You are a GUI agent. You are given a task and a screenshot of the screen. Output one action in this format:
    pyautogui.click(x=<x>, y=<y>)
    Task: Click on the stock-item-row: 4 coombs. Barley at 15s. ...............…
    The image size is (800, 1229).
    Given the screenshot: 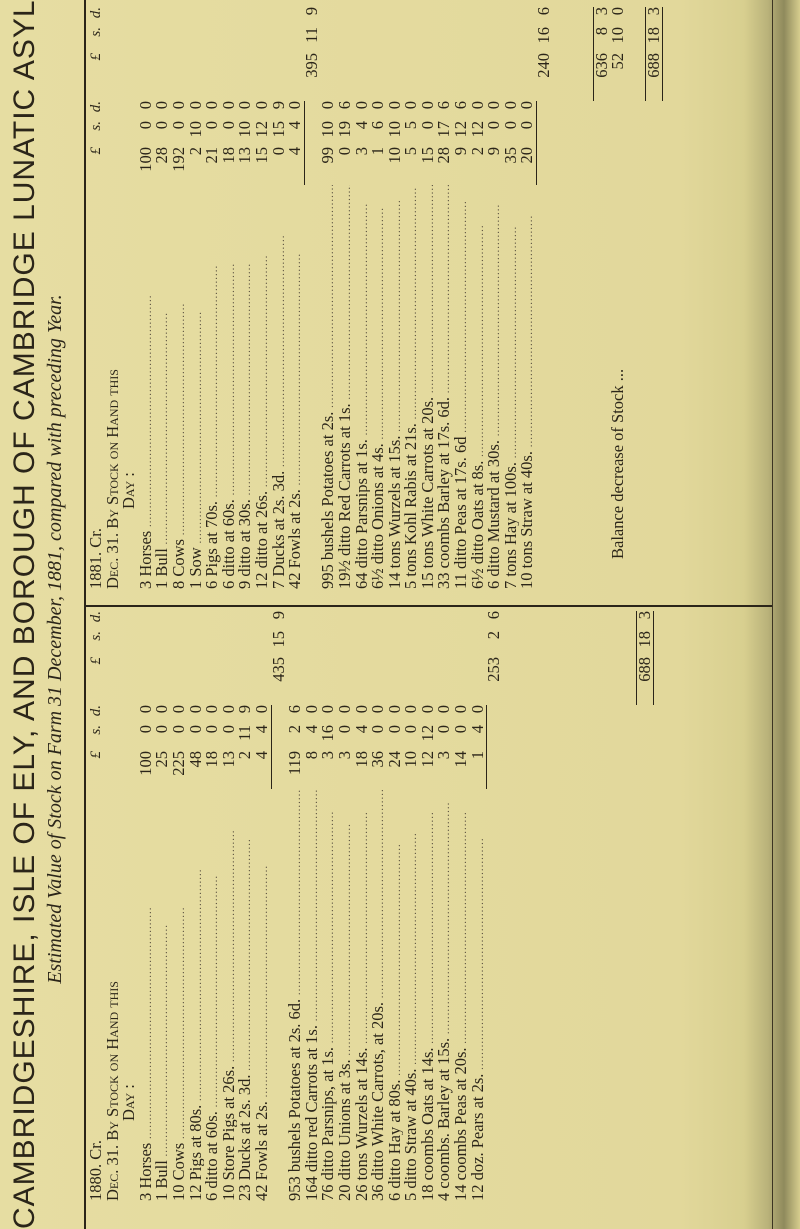 What is the action you would take?
    pyautogui.click(x=444, y=906)
    